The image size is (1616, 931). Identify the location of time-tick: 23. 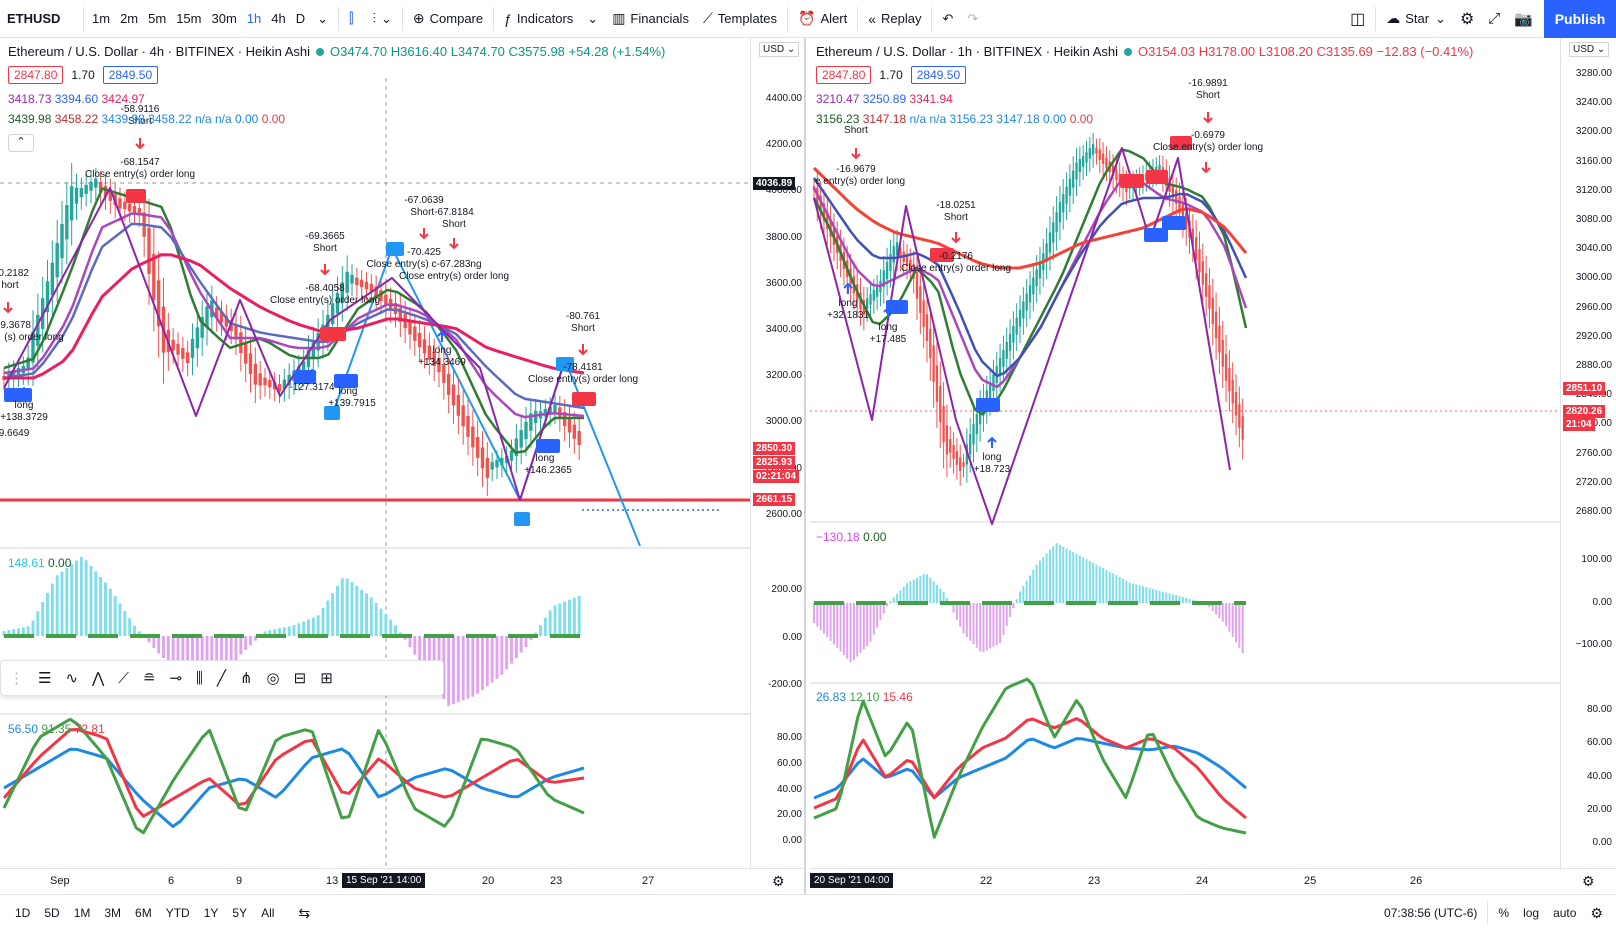
(1094, 881).